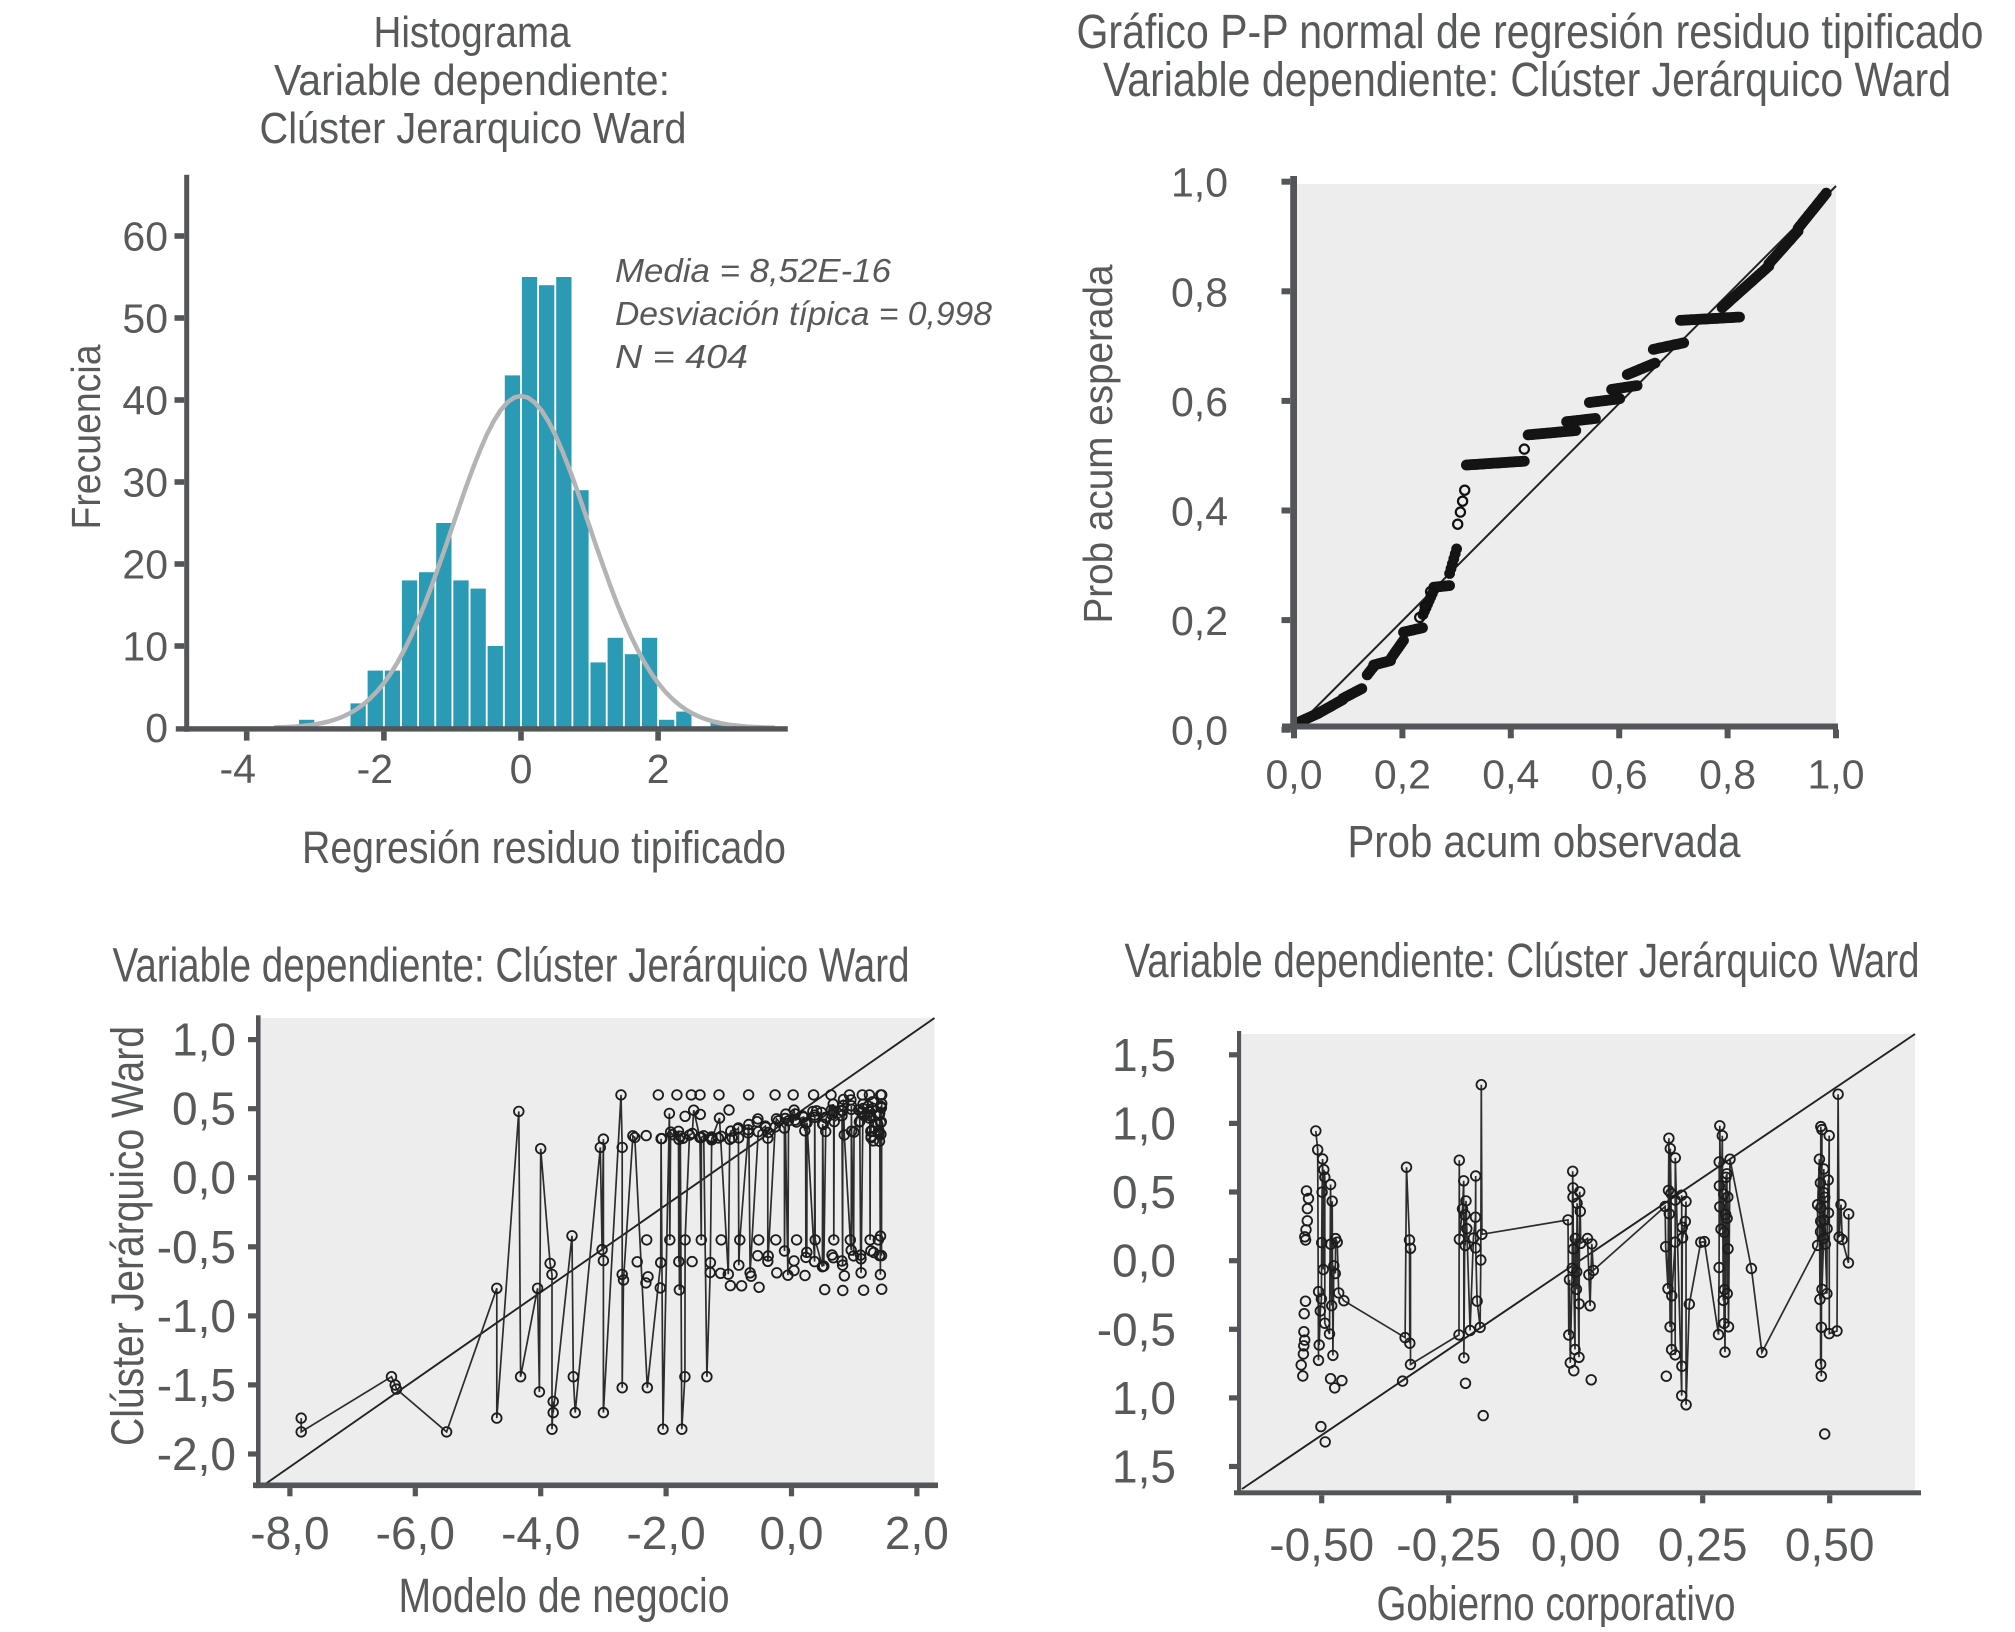  Describe the element at coordinates (196, 1316) in the screenshot. I see `svg-text: -1,0` at that location.